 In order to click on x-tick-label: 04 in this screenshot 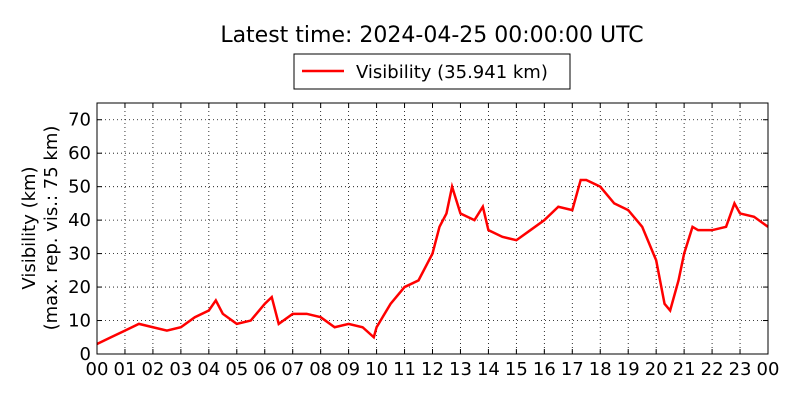, I will do `click(208, 369)`.